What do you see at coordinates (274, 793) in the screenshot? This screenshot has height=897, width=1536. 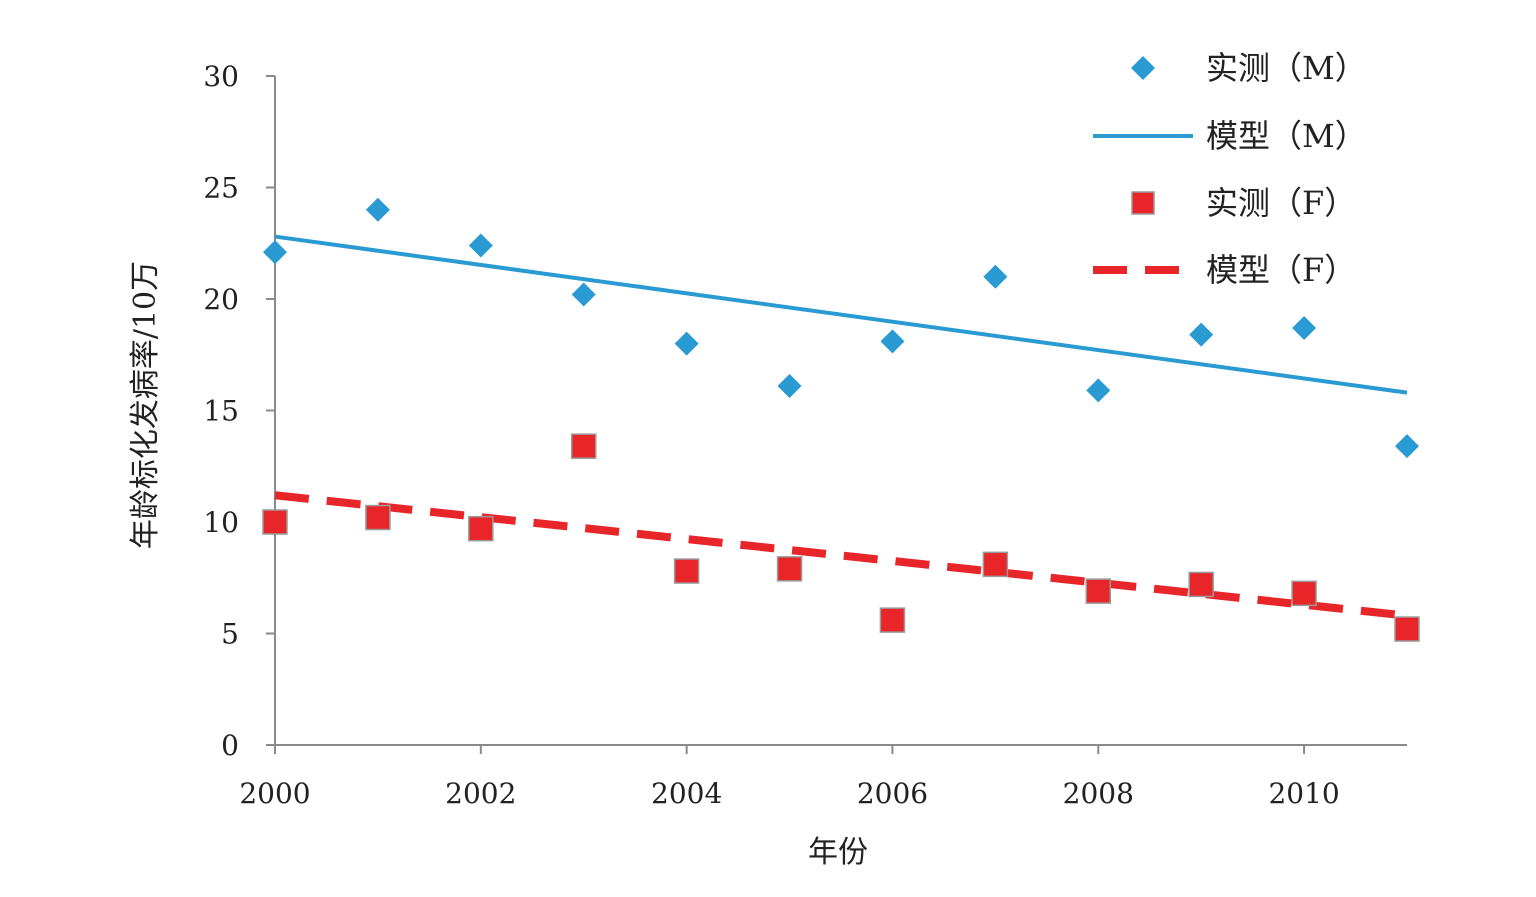 I see `x-tick-label: 2000` at bounding box center [274, 793].